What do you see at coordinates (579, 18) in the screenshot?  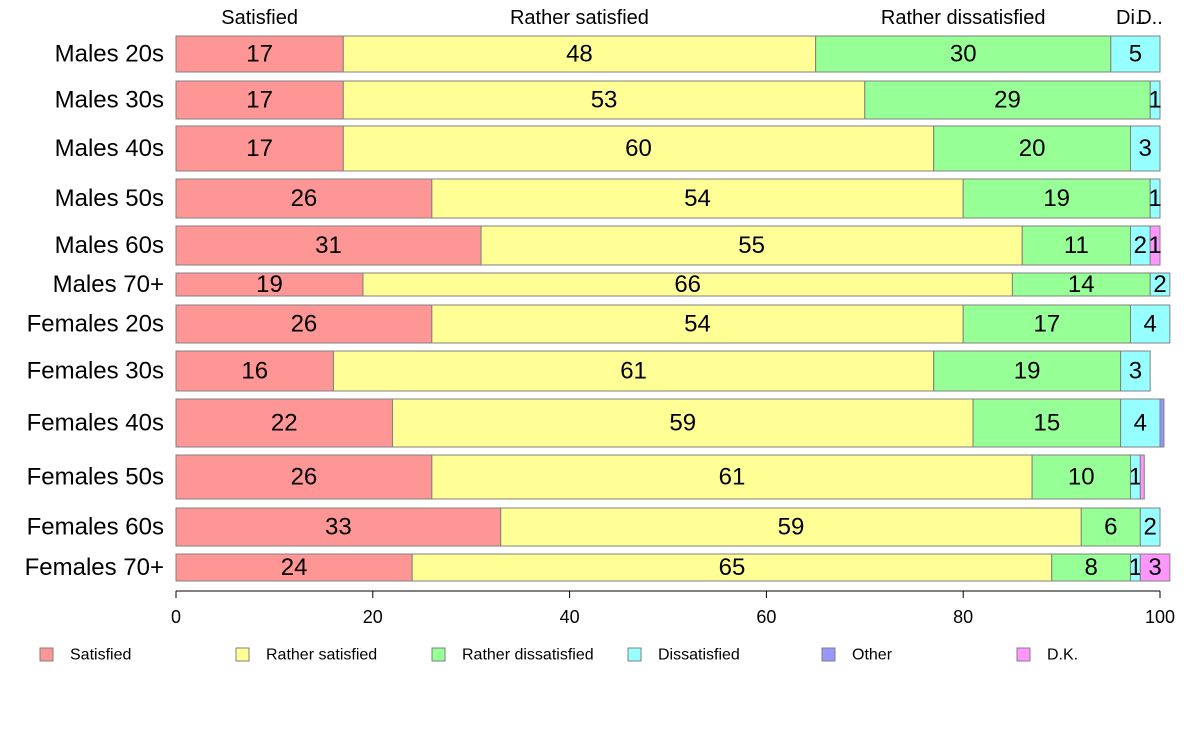 I see `top-label-1: Rather satisfied` at bounding box center [579, 18].